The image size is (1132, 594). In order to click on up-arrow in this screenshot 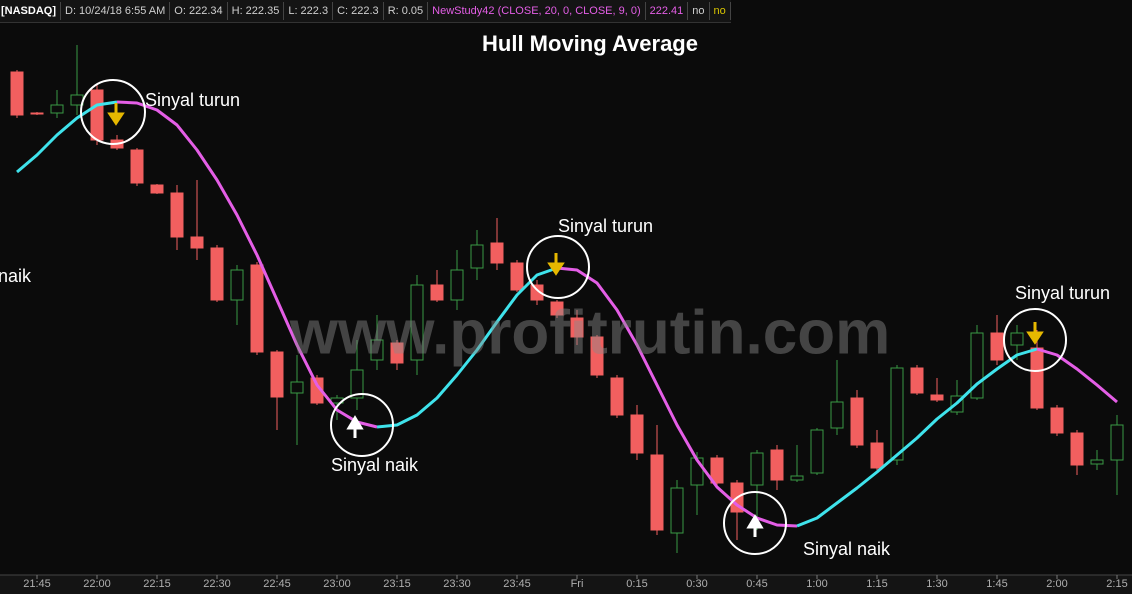, I will do `click(755, 525)`.